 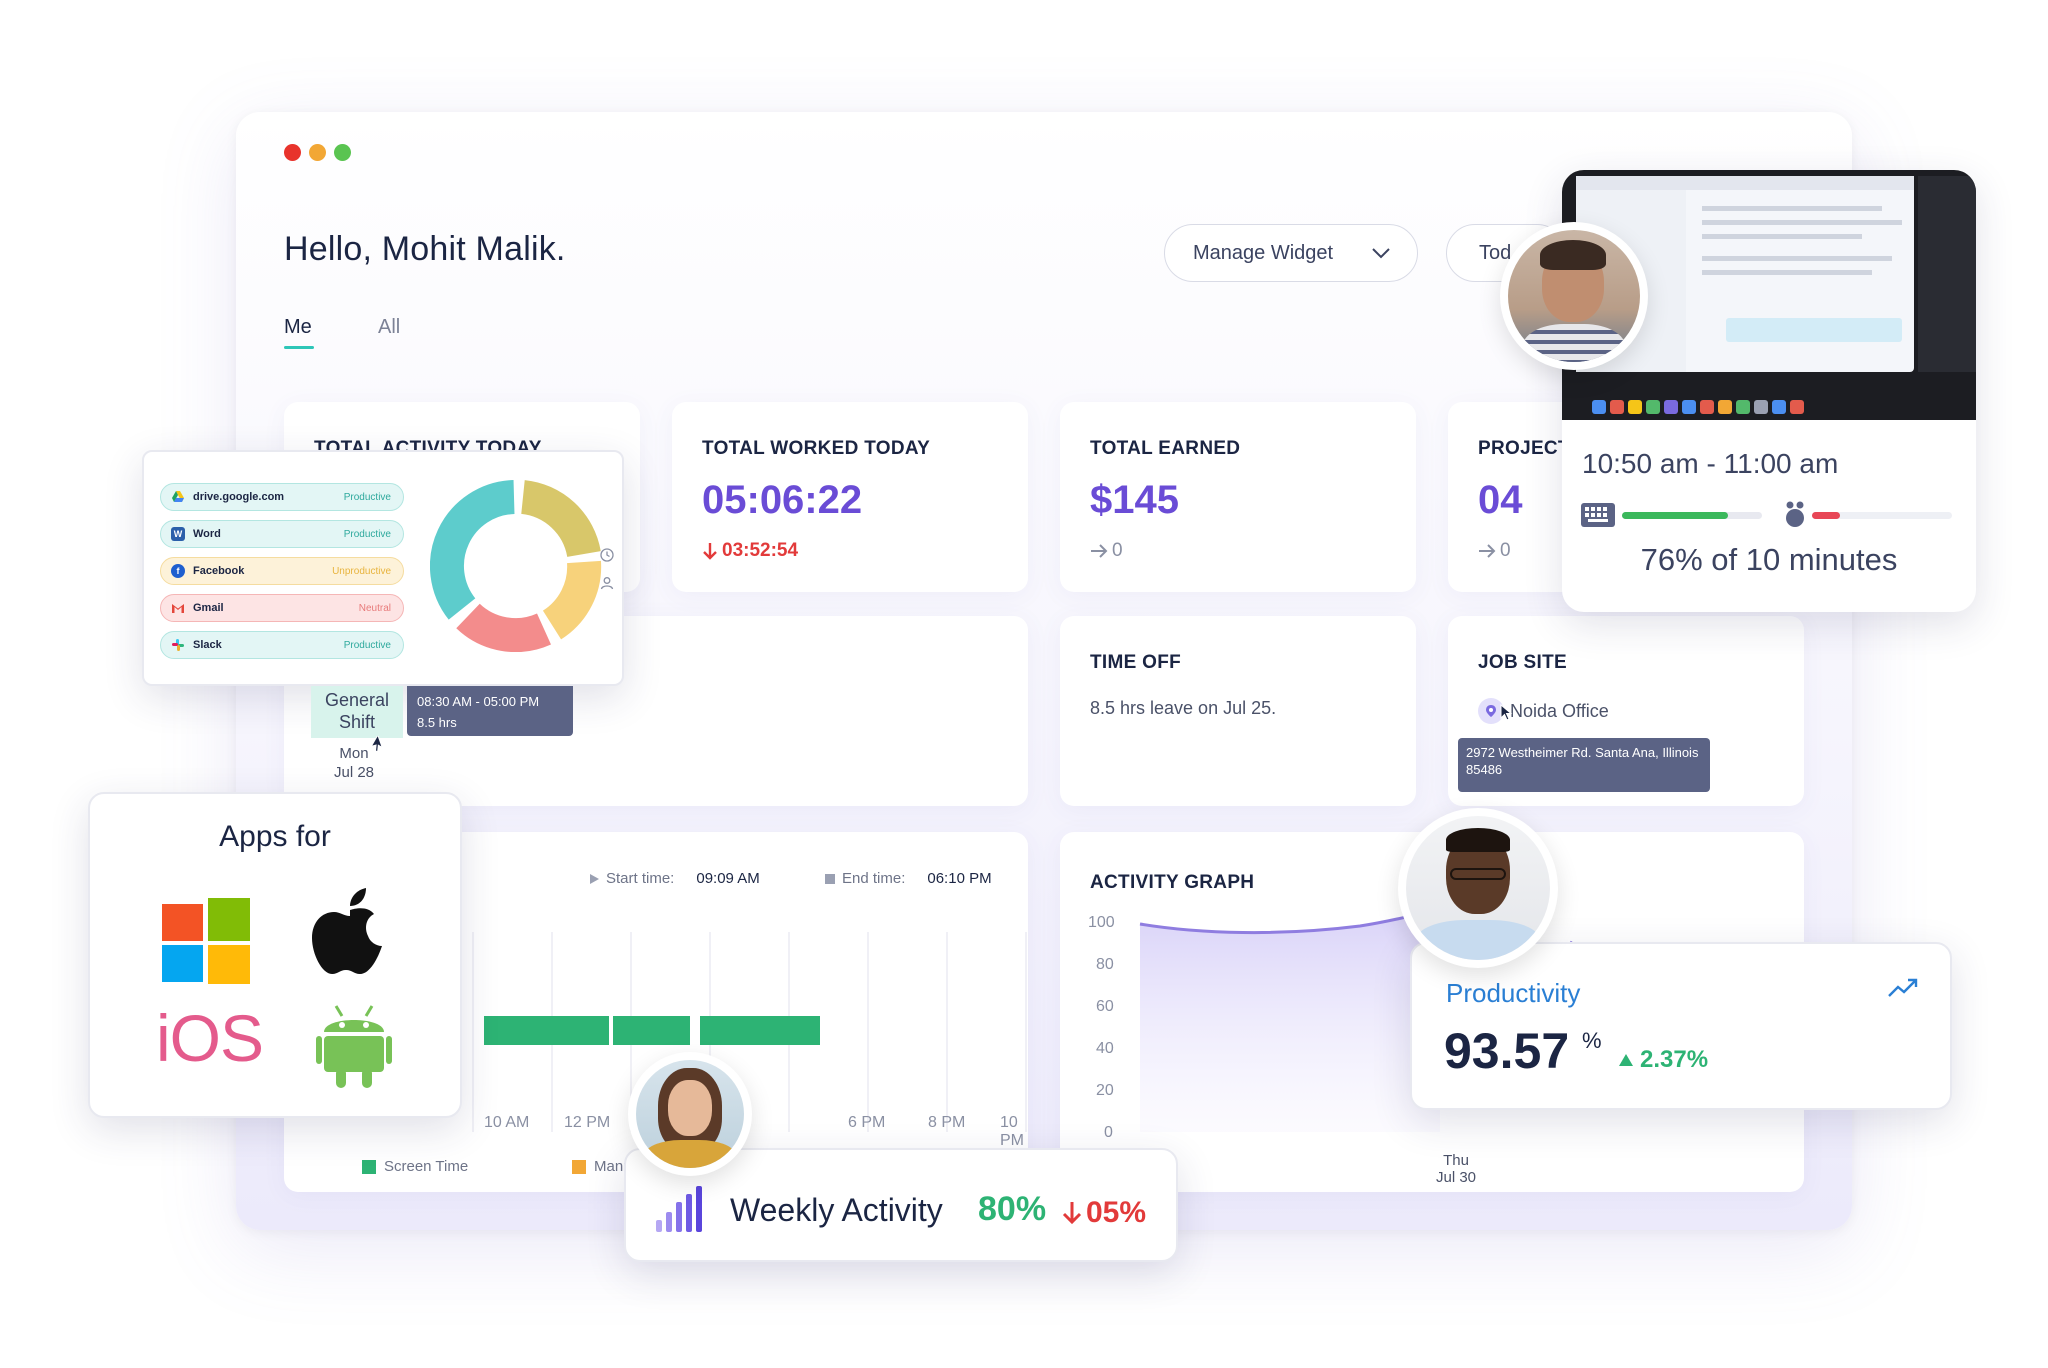 I want to click on weekly-activity-value: 80%, so click(x=1012, y=1209).